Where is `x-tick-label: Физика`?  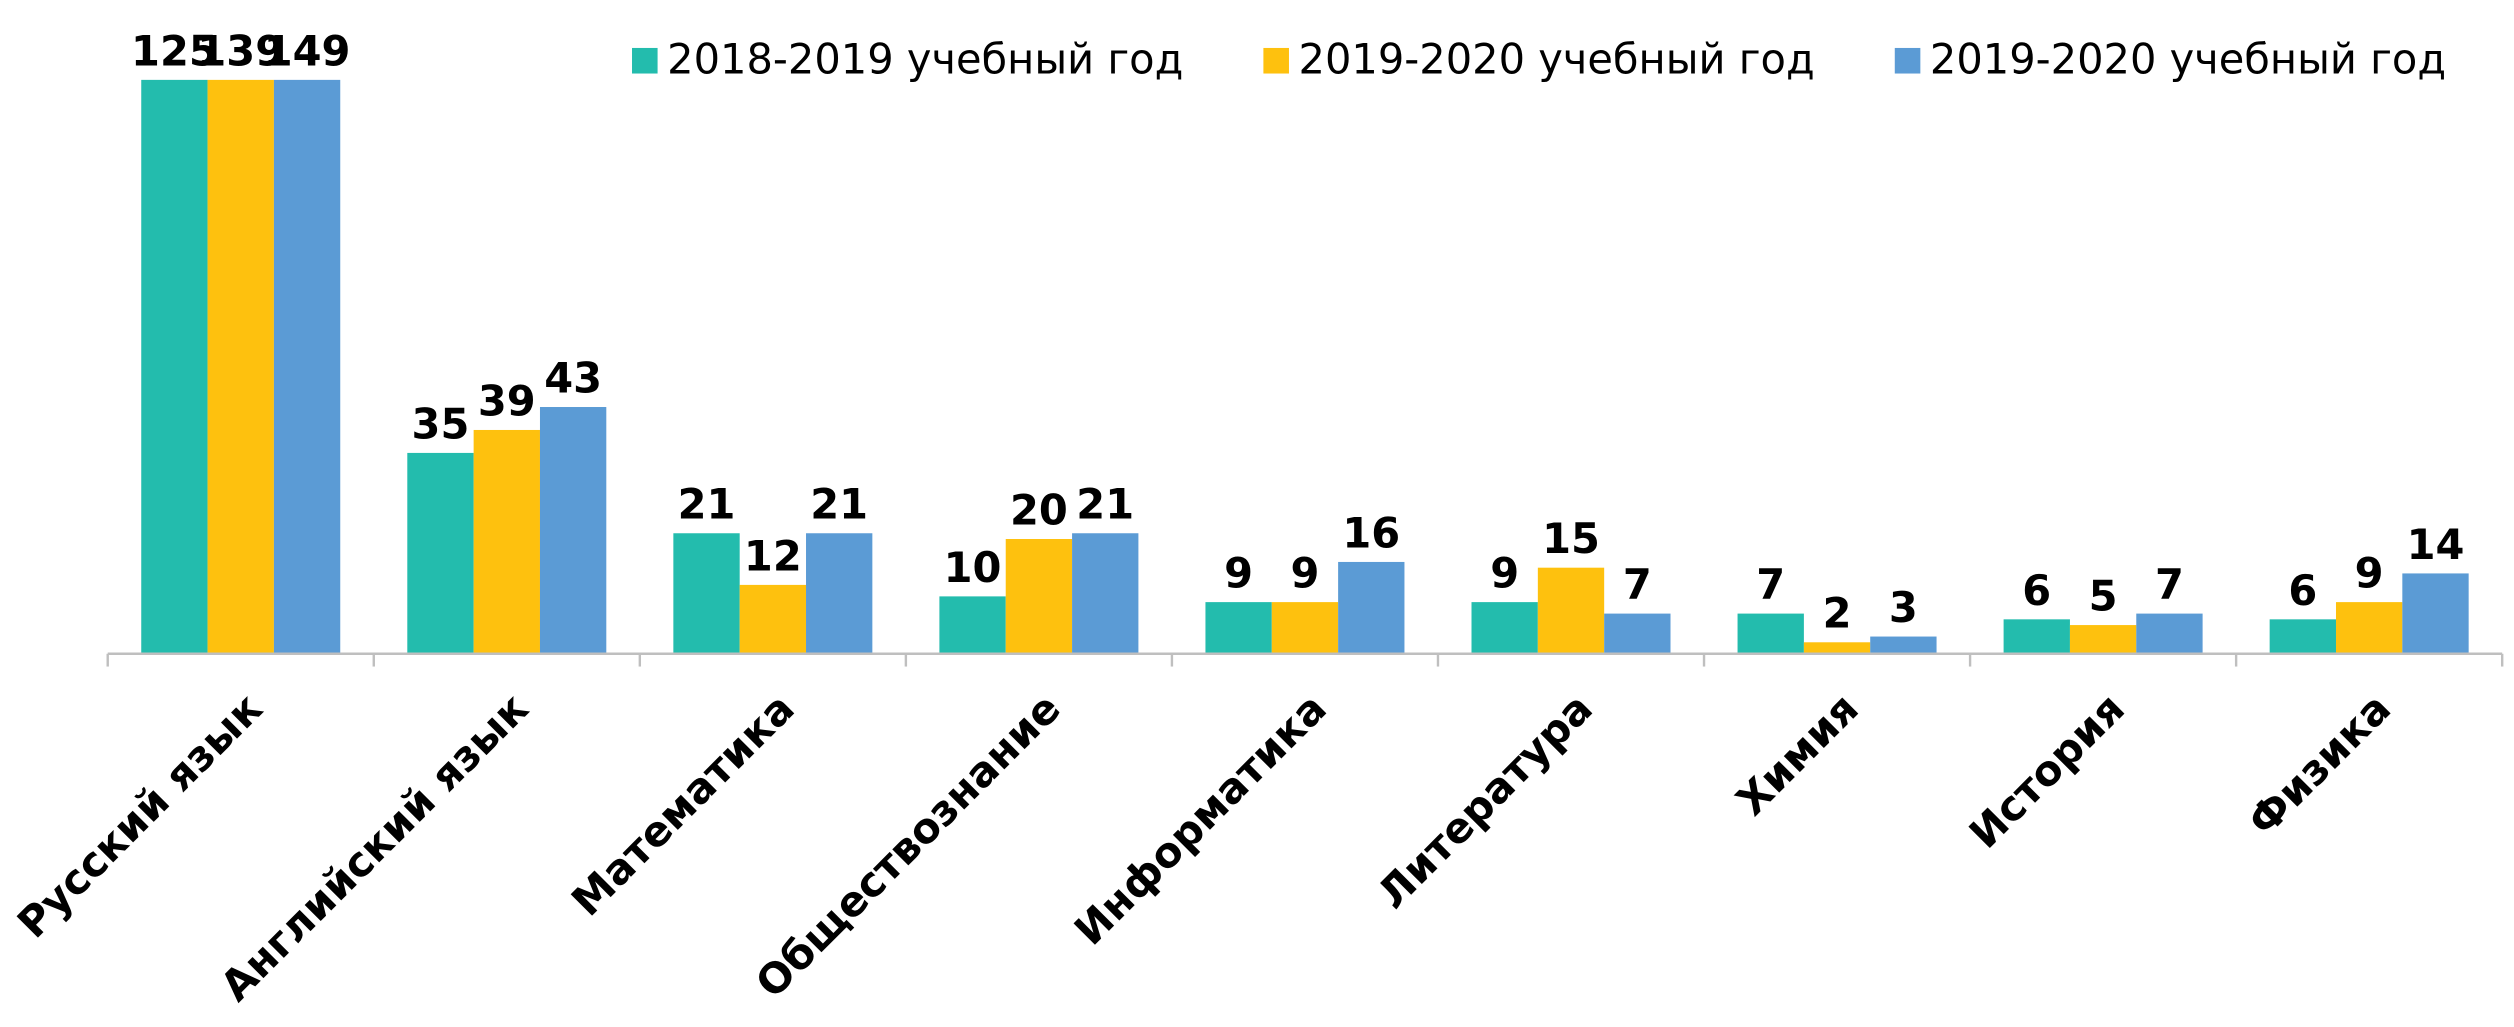
x-tick-label: Физика is located at coordinates (2319, 765).